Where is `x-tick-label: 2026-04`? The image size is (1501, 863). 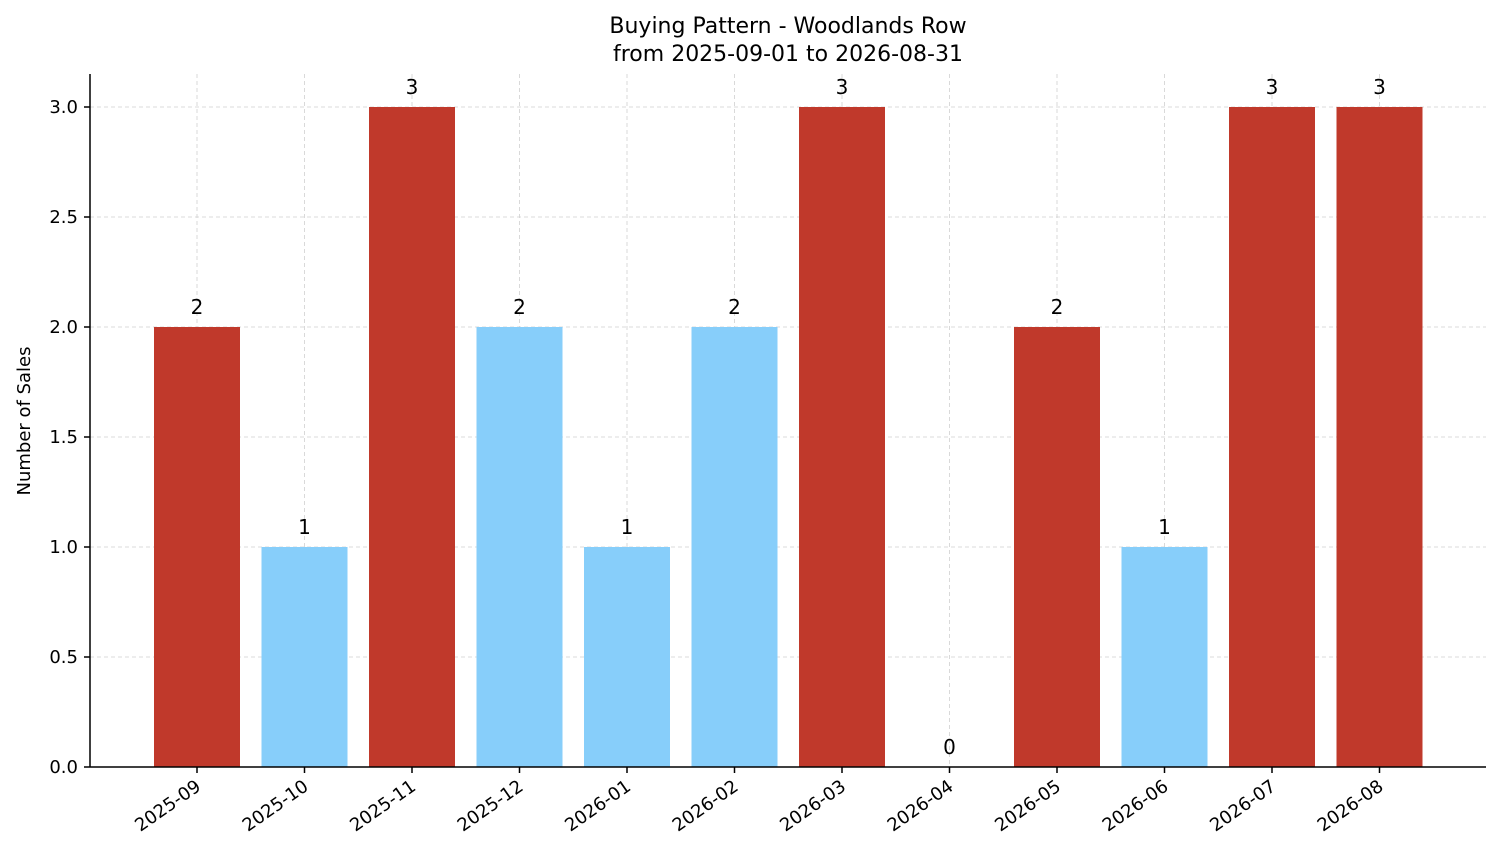
x-tick-label: 2026-04 is located at coordinates (921, 806).